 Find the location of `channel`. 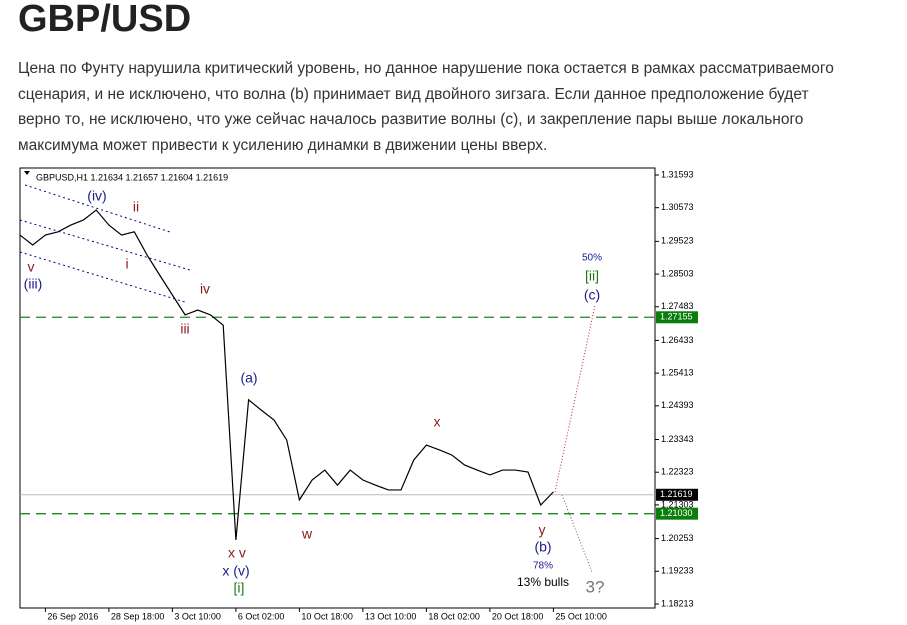

channel is located at coordinates (105, 243).